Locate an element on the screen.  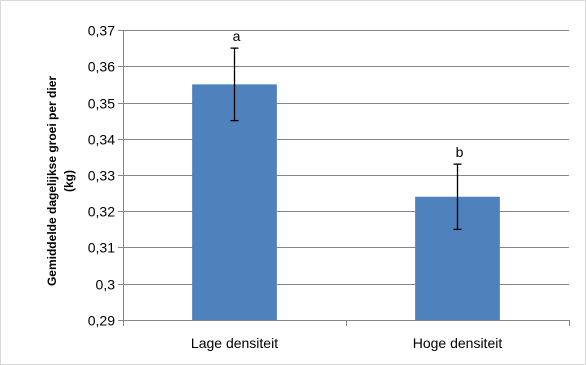
y-tick-label: 0,29 is located at coordinates (101, 321).